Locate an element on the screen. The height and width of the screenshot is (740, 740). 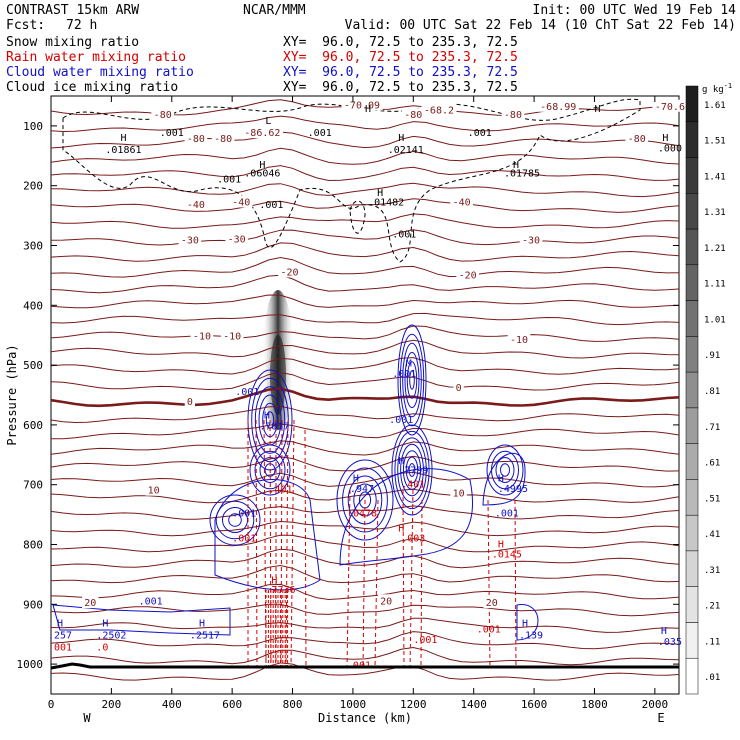
extremum-label: .947 is located at coordinates (362, 489).